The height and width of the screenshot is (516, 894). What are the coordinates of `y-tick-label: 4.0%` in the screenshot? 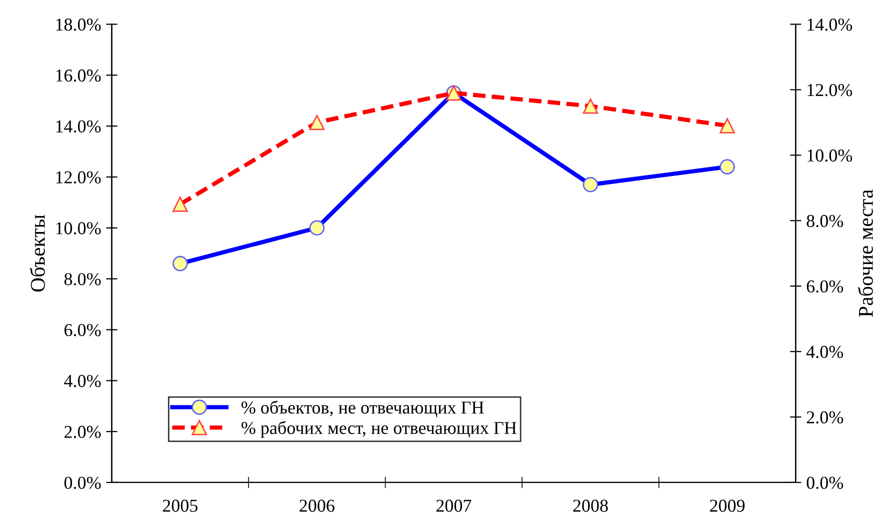 It's located at (82, 381).